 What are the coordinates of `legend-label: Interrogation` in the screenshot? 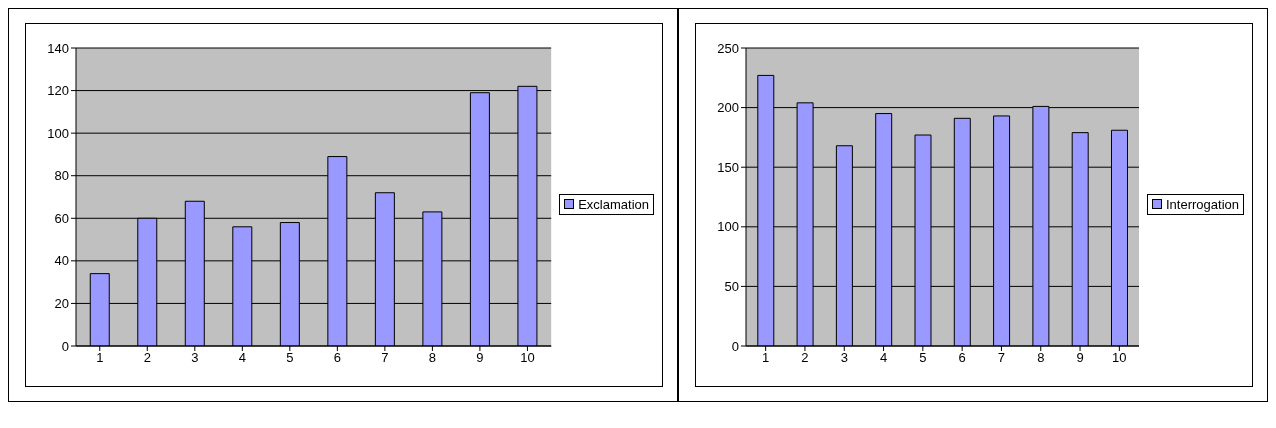 It's located at (1202, 204).